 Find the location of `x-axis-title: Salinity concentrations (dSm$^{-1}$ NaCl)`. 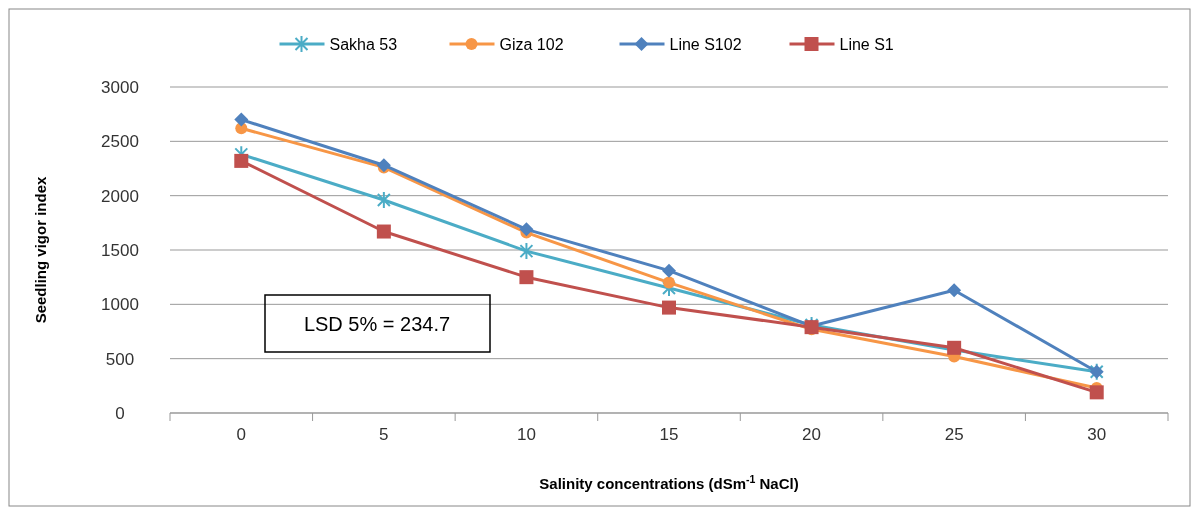

x-axis-title: Salinity concentrations (dSm$^{-1}$ NaCl) is located at coordinates (669, 482).